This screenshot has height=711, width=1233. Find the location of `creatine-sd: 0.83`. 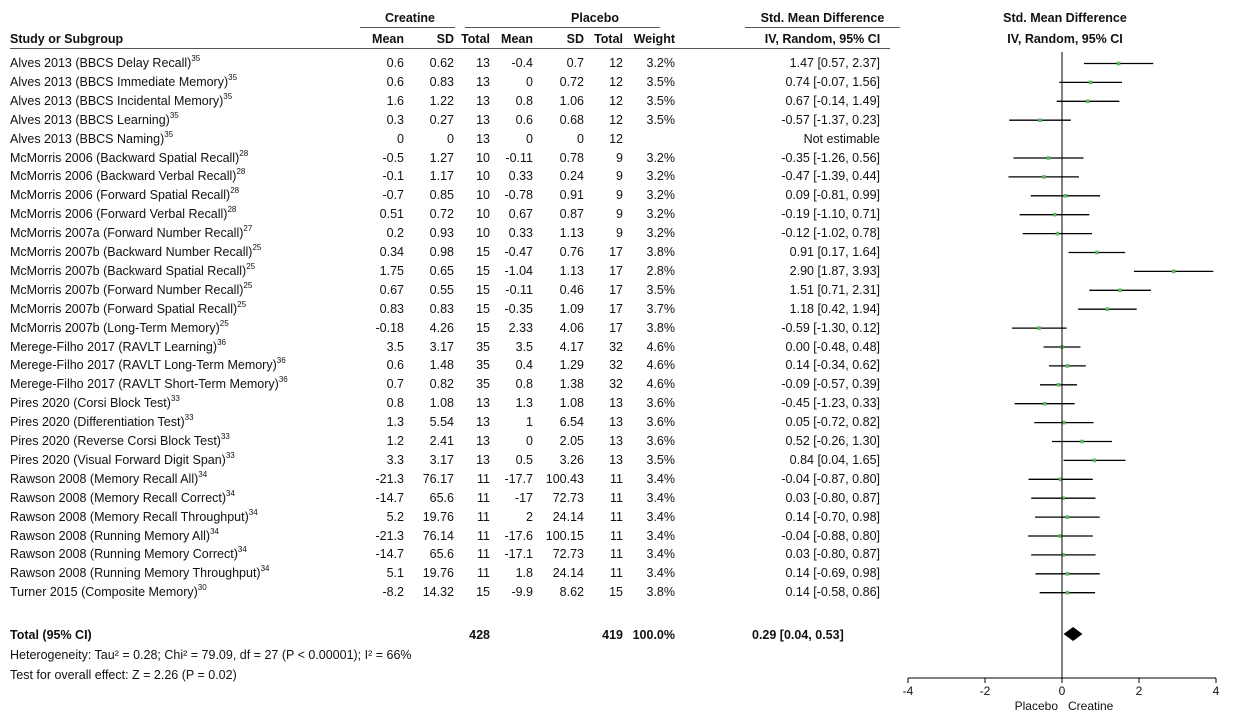

creatine-sd: 0.83 is located at coordinates (441, 81).